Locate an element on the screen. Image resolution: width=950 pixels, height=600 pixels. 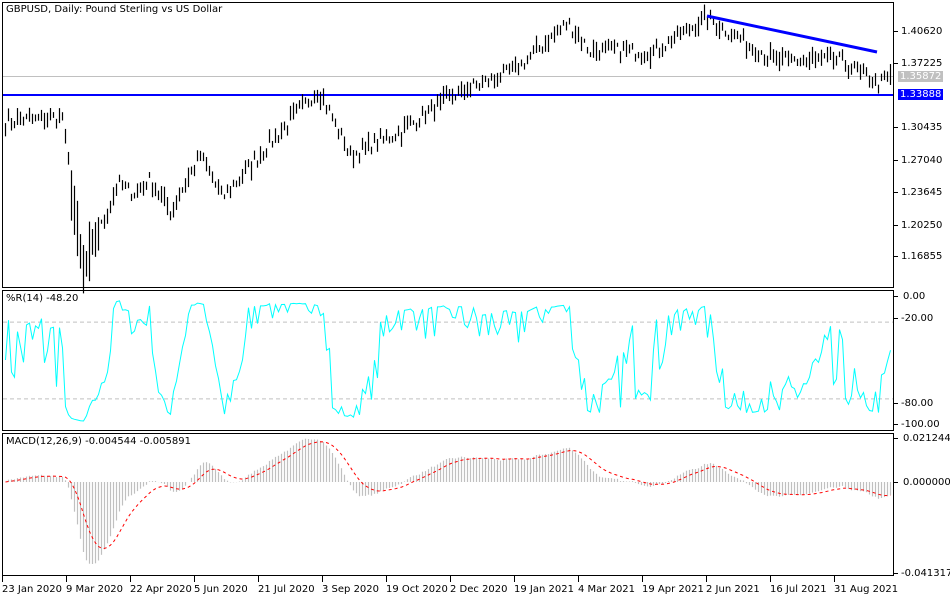
time-axis-label: 5 Jun 2020 is located at coordinates (221, 589).